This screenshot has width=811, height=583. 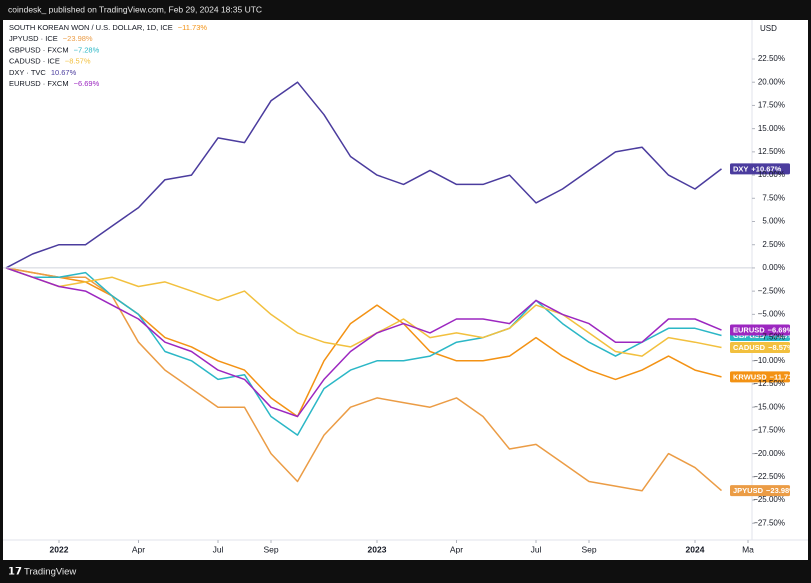 What do you see at coordinates (749, 347) in the screenshot?
I see `end-tag-name: CADUSD` at bounding box center [749, 347].